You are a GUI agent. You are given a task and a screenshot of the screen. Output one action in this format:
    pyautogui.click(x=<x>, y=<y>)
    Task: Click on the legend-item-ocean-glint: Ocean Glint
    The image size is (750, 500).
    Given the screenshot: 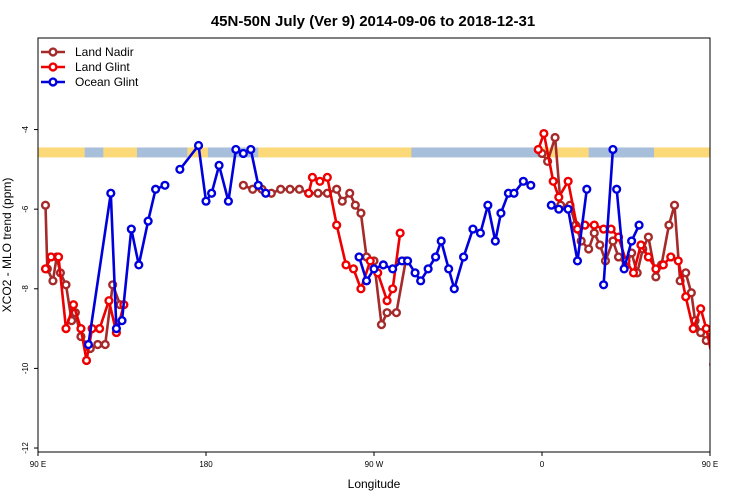 What is the action you would take?
    pyautogui.click(x=90, y=82)
    